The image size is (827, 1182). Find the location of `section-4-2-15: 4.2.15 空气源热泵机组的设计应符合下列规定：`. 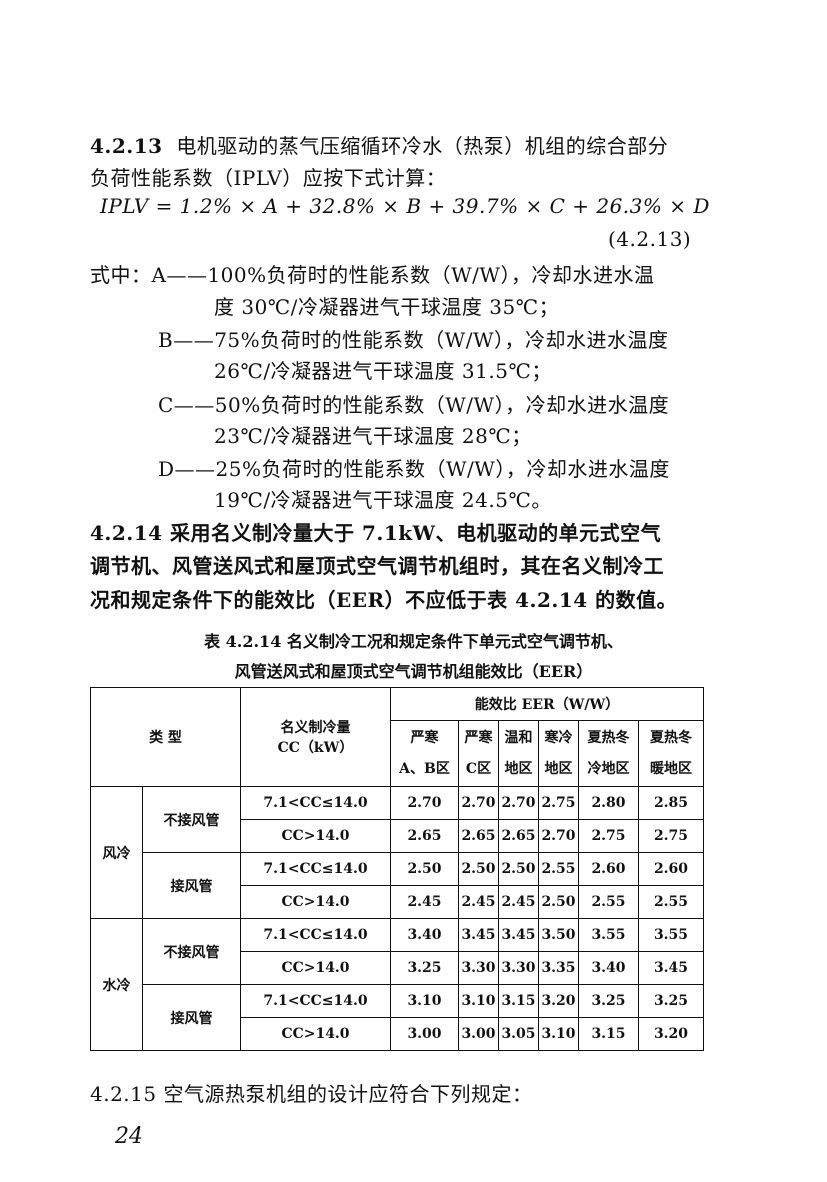

section-4-2-15: 4.2.15 空气源热泵机组的设计应符合下列规定： is located at coordinates (311, 1094).